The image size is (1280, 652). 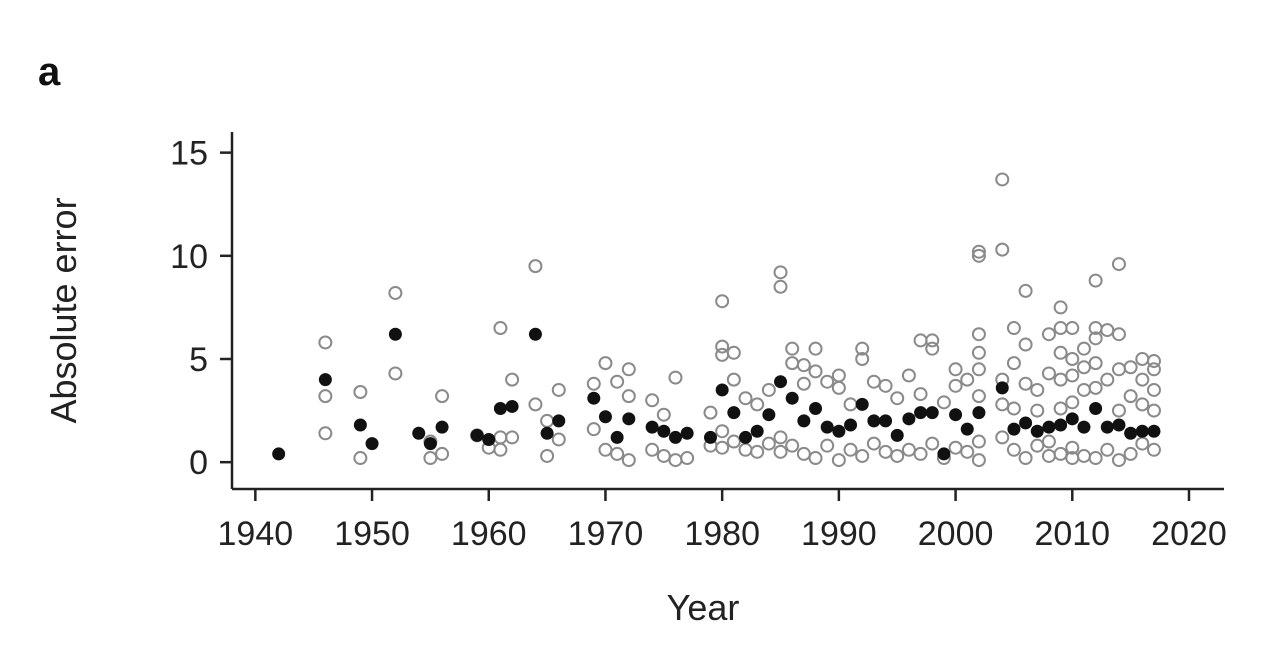 What do you see at coordinates (198, 360) in the screenshot?
I see `y-tick-label: 5` at bounding box center [198, 360].